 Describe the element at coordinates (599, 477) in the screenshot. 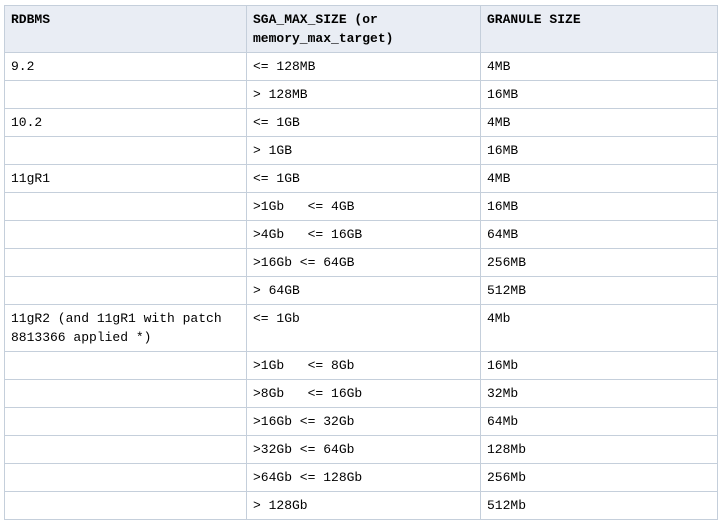

I see `cell-granule-size: 256Mb` at that location.